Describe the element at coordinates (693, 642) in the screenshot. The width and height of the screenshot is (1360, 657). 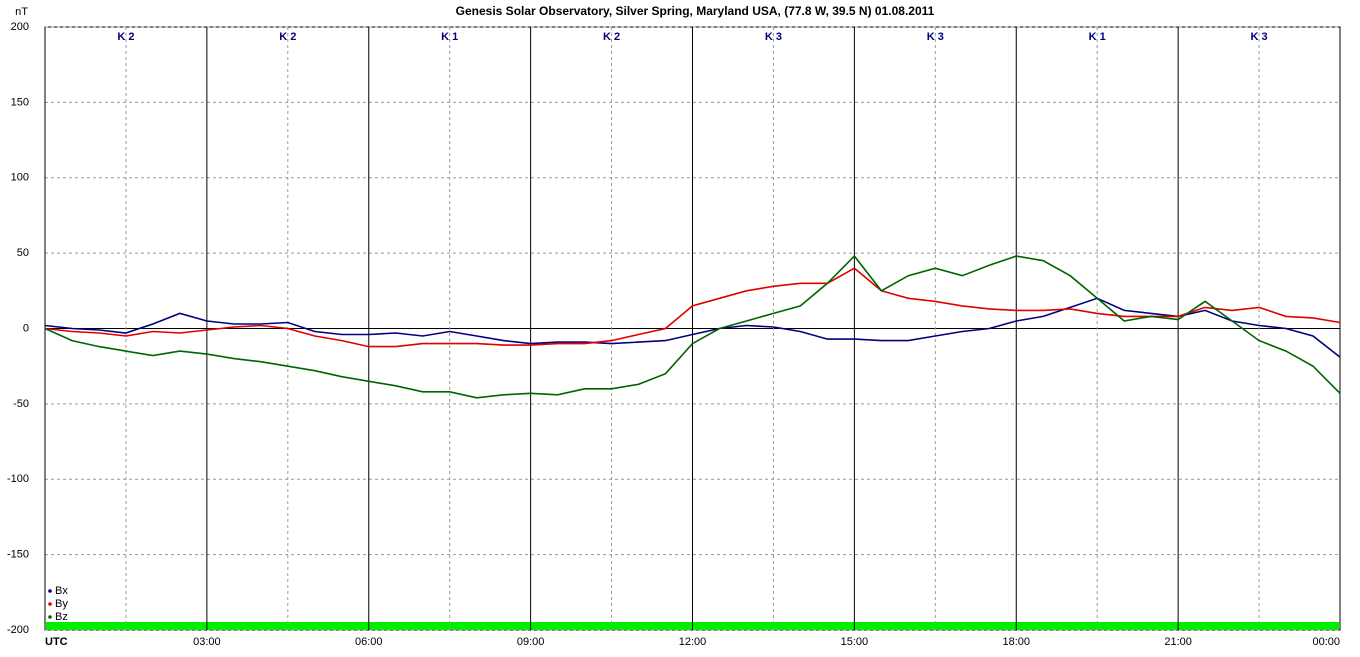
I see `x-tick-label: 12:00` at that location.